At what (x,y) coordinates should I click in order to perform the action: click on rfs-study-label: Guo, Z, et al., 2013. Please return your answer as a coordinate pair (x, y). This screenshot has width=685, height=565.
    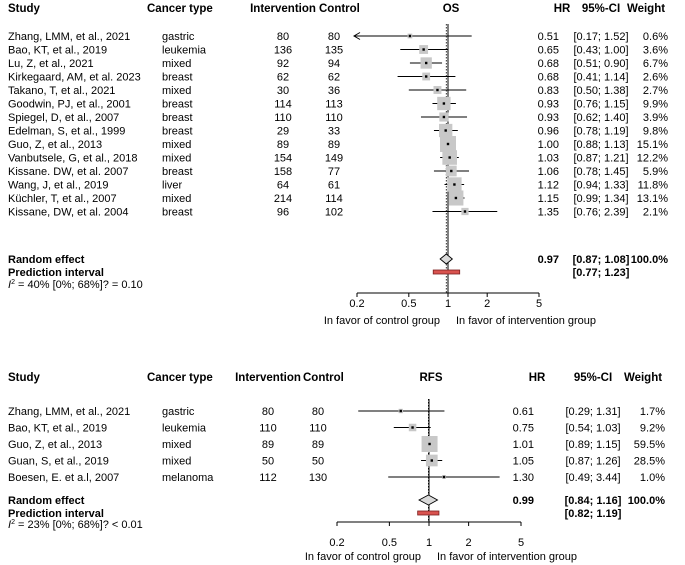
    Looking at the image, I should click on (55, 445).